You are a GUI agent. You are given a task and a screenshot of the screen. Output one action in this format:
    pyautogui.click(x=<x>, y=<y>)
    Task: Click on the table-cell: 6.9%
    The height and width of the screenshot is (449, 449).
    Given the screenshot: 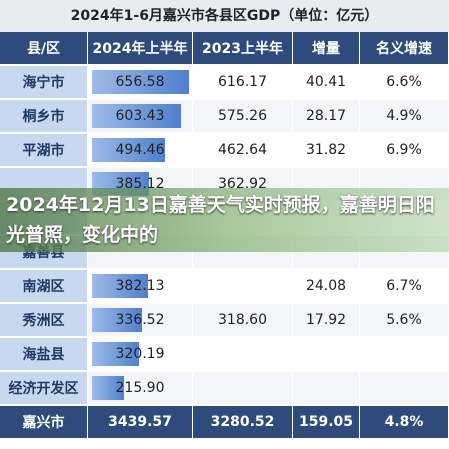 What is the action you would take?
    pyautogui.click(x=404, y=150)
    